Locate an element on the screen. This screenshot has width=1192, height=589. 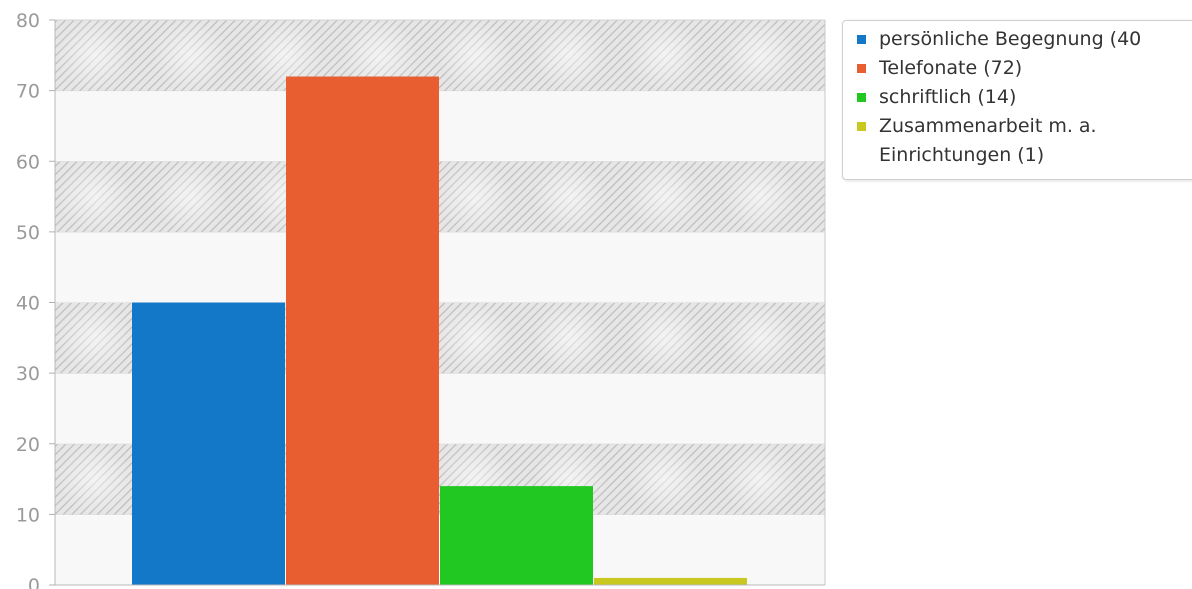
y-tick-label: 30 is located at coordinates (28, 374).